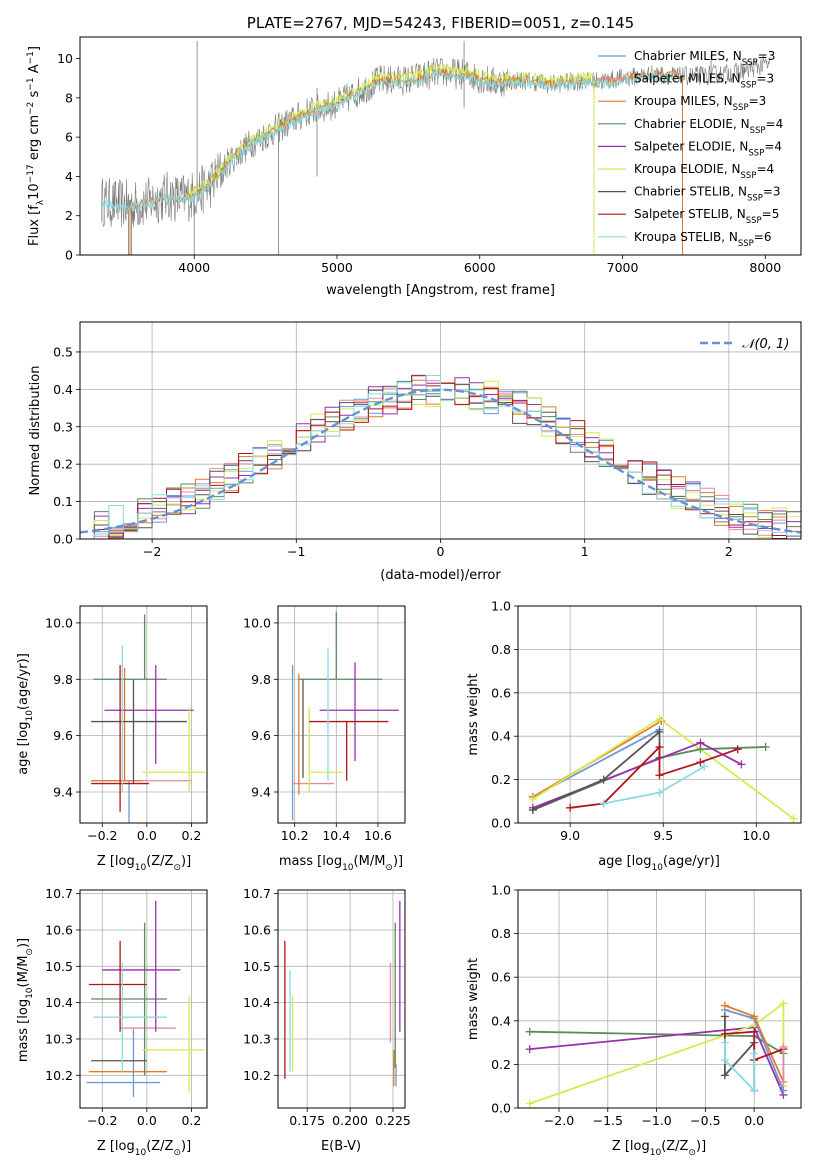  Describe the element at coordinates (653, 776) in the screenshot. I see `series-line` at that location.